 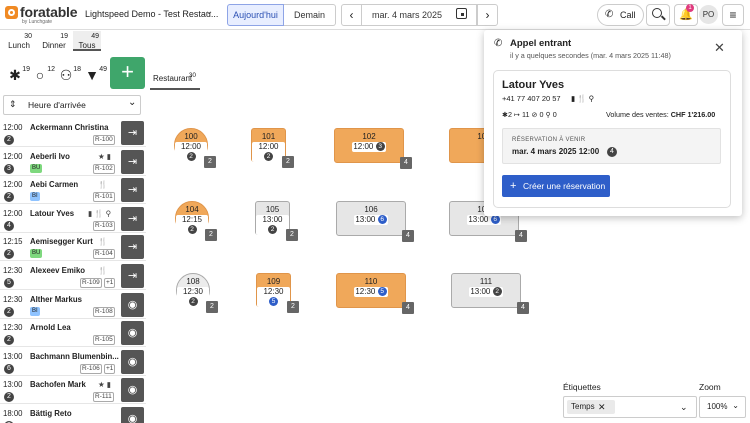 I want to click on zoom-value: 100%, so click(x=717, y=406).